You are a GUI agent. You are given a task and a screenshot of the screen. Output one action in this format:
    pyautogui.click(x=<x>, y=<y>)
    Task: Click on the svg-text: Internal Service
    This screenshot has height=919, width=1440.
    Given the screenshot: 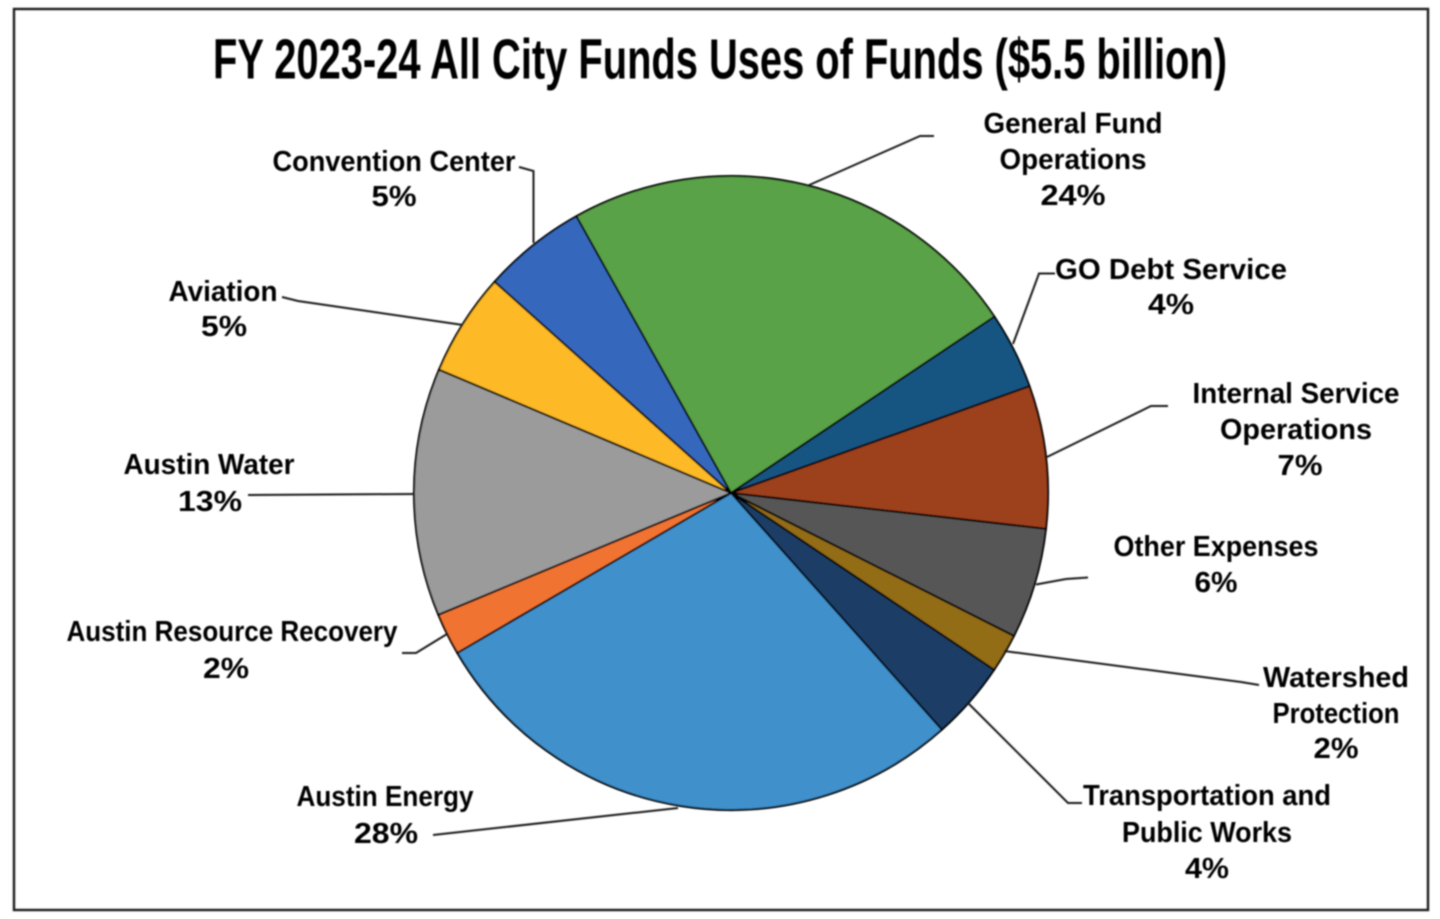 What is the action you would take?
    pyautogui.click(x=1296, y=394)
    